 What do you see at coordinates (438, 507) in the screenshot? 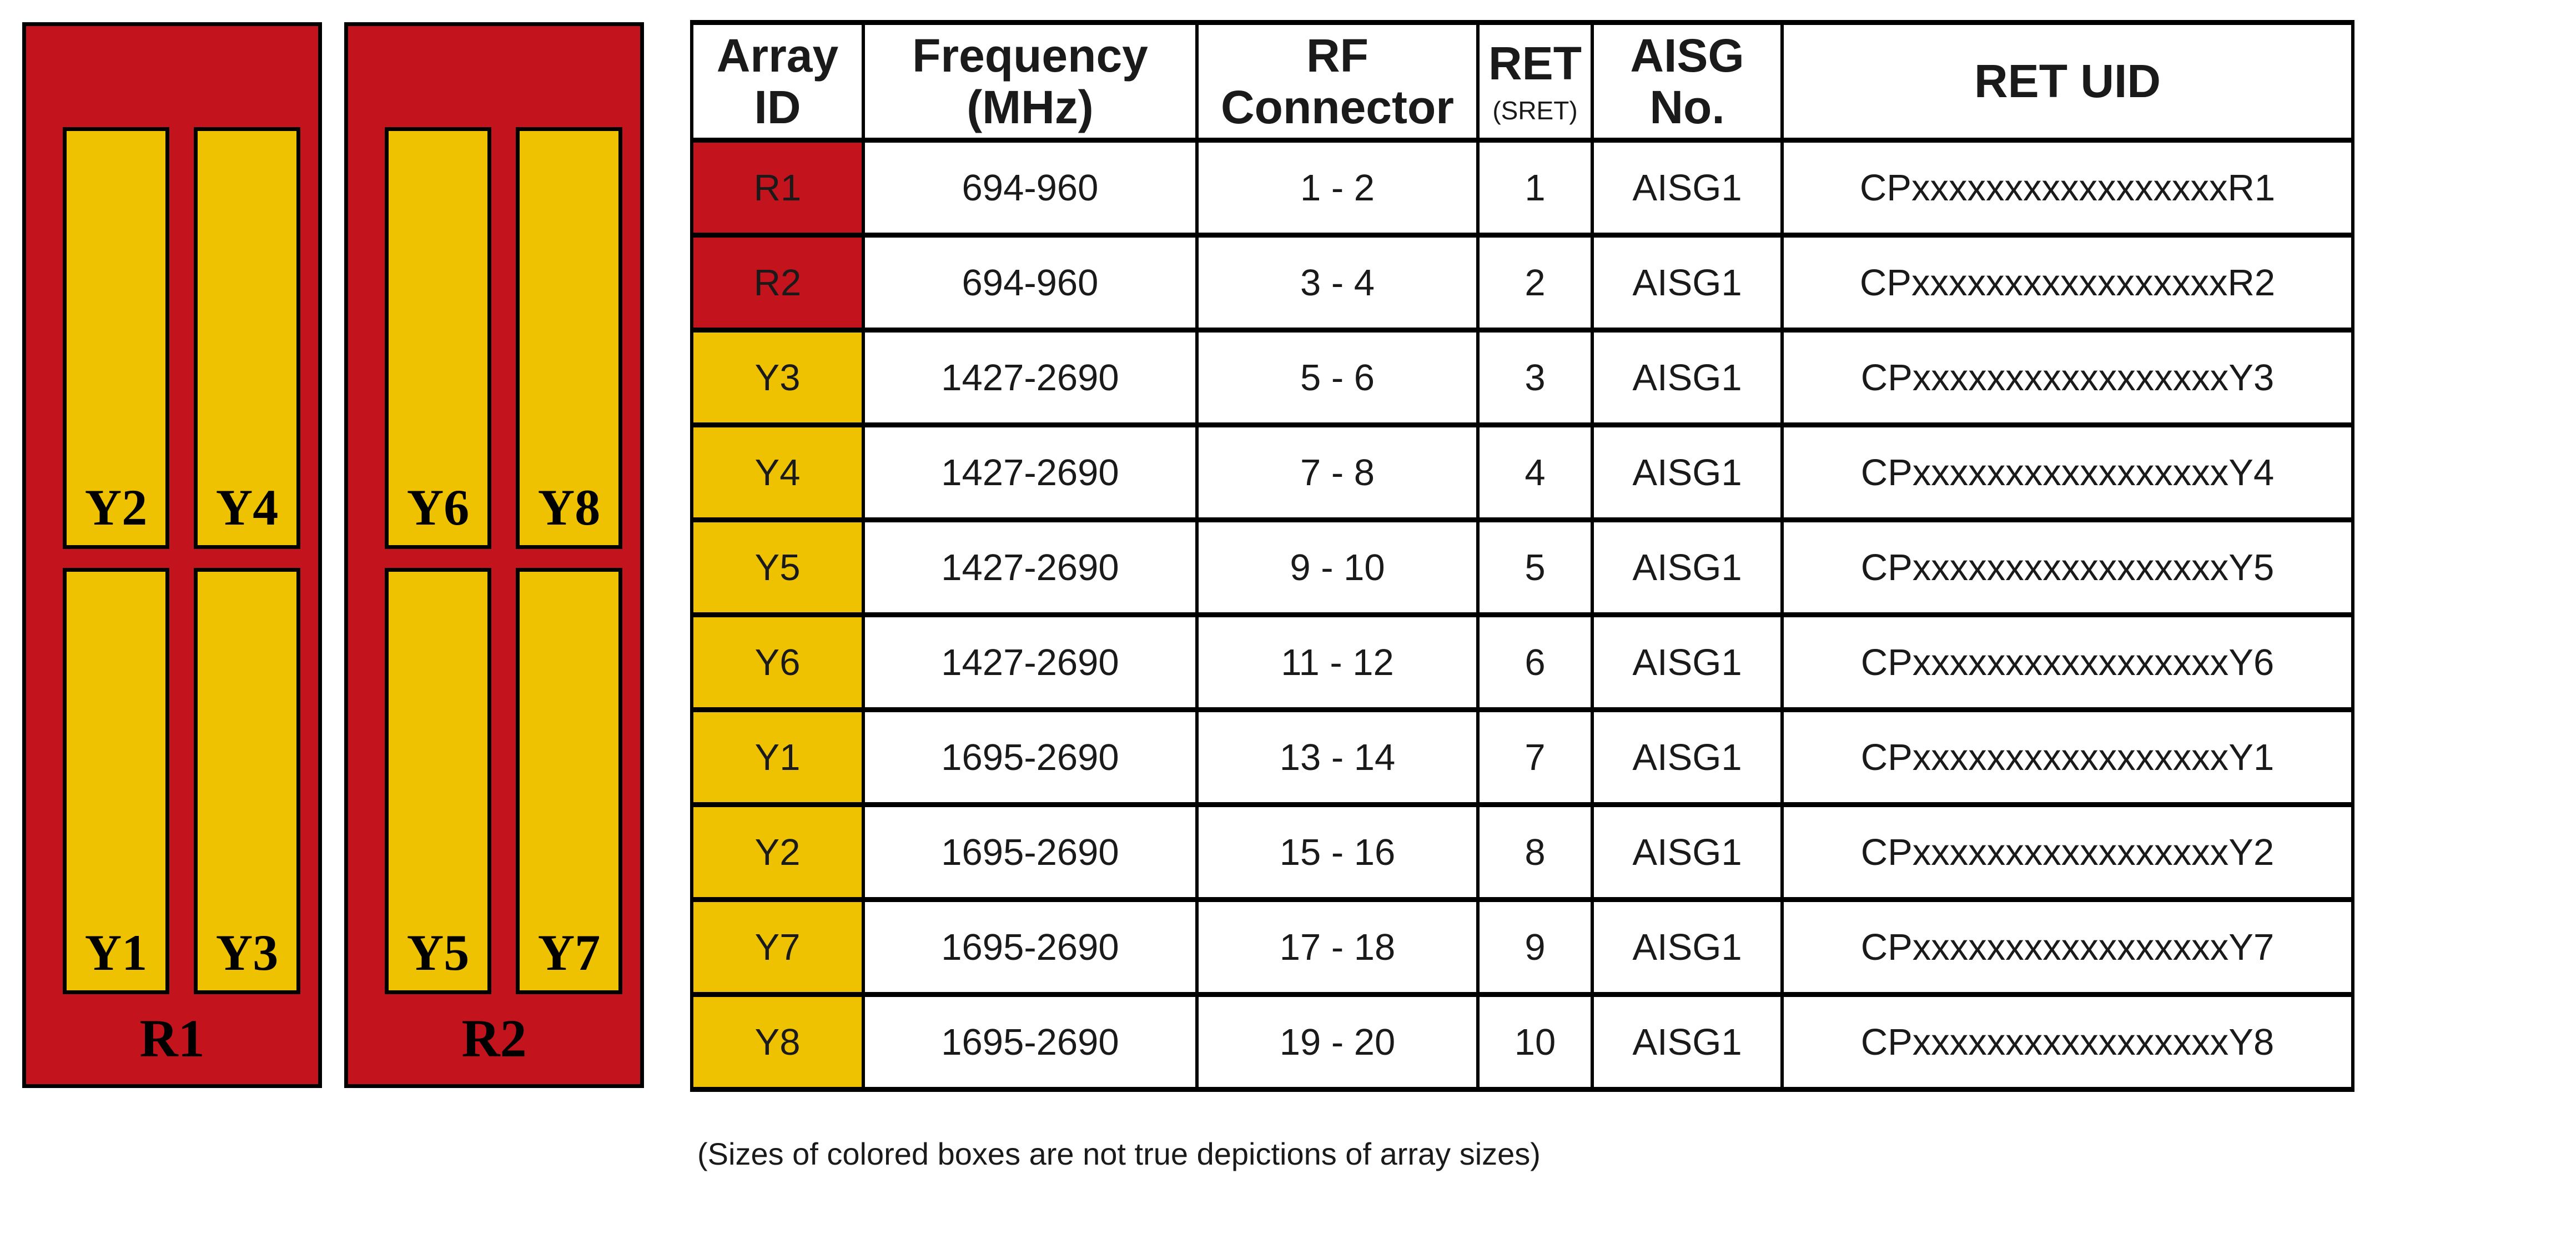
I see `array-label-y6: Y6` at bounding box center [438, 507].